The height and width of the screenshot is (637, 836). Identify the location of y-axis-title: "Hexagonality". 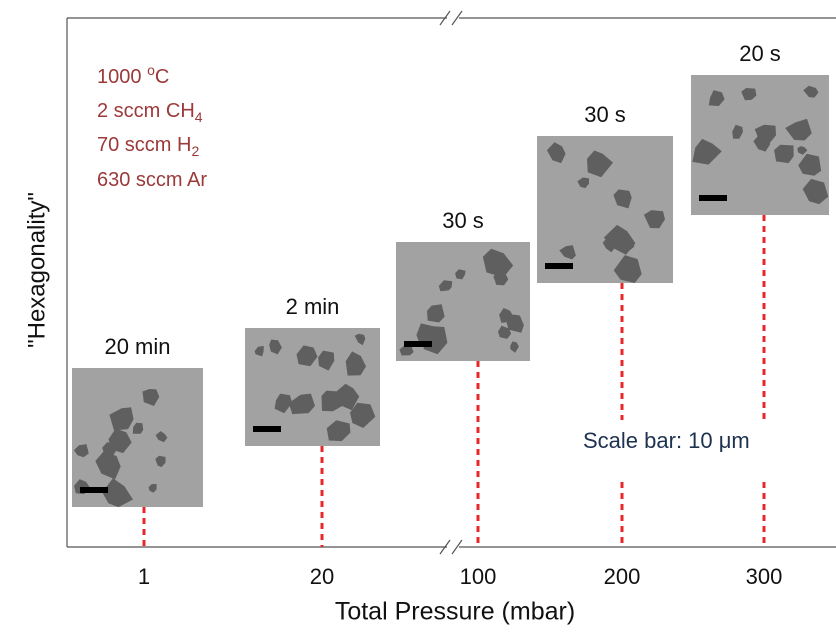
(36, 270).